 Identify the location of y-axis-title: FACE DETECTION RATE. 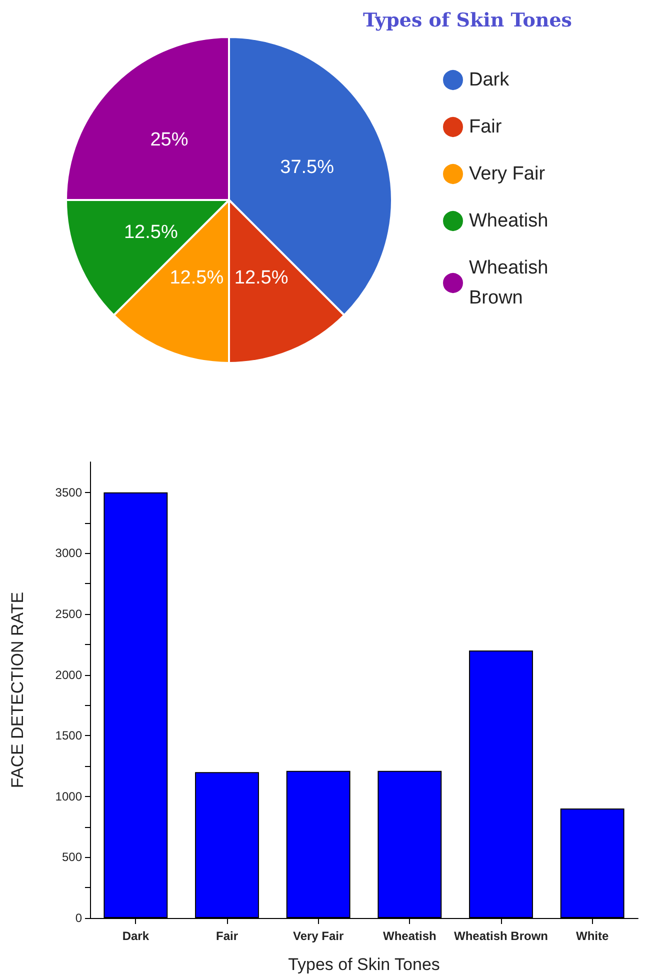
(17, 690).